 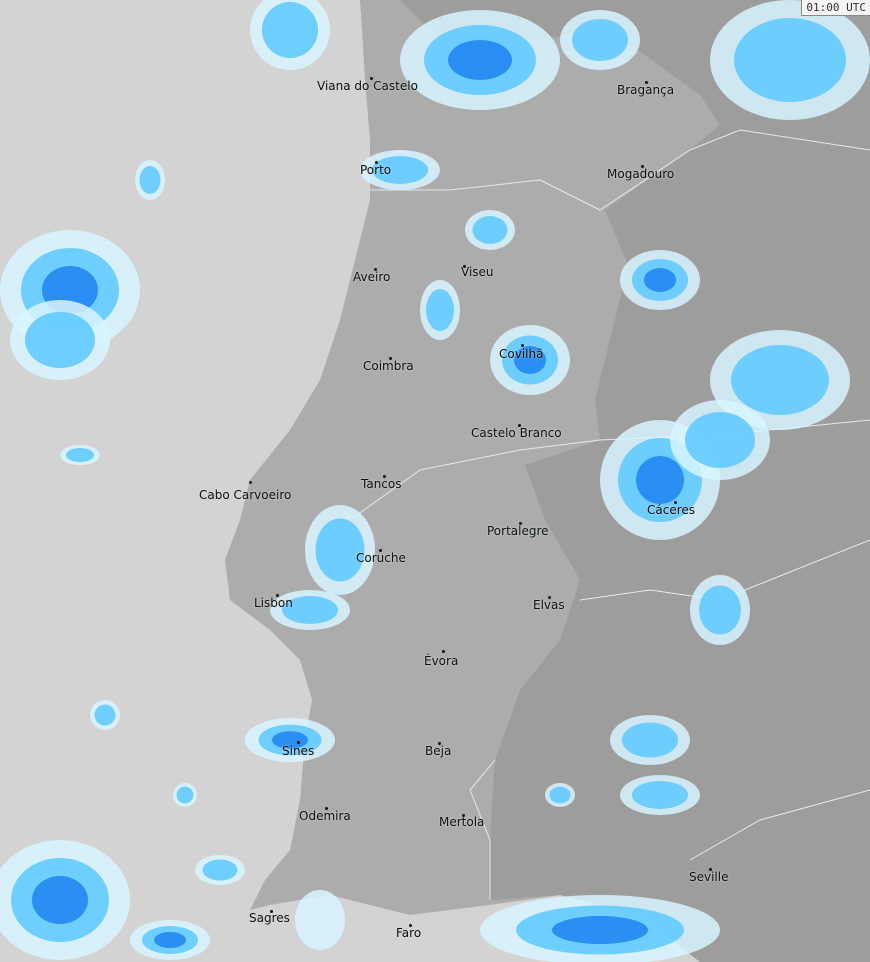 What do you see at coordinates (381, 558) in the screenshot?
I see `city-label: Coruche` at bounding box center [381, 558].